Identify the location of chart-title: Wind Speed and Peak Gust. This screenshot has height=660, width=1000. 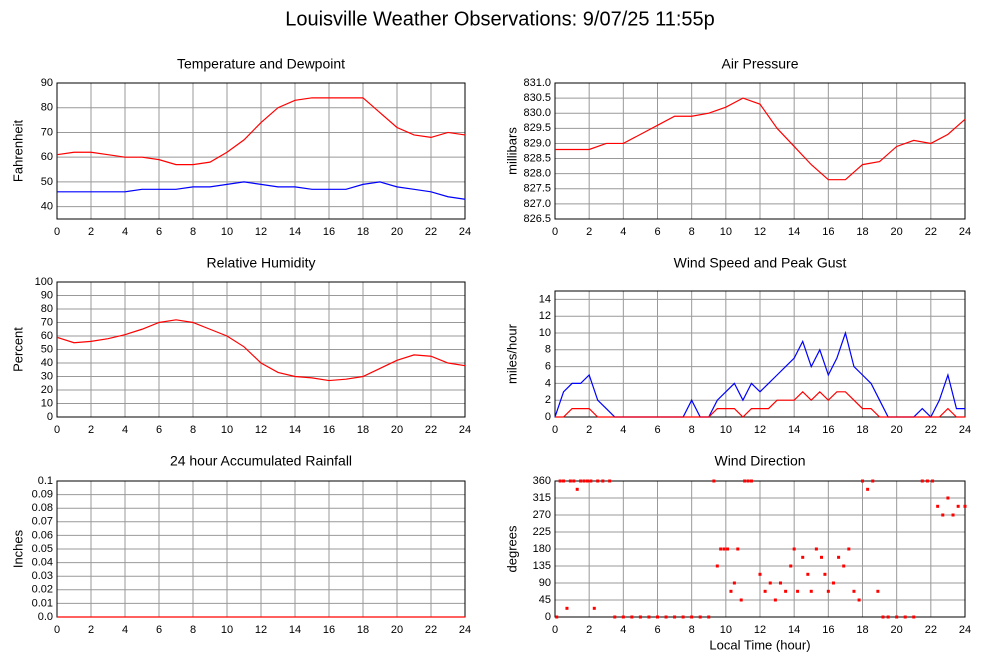
(760, 263).